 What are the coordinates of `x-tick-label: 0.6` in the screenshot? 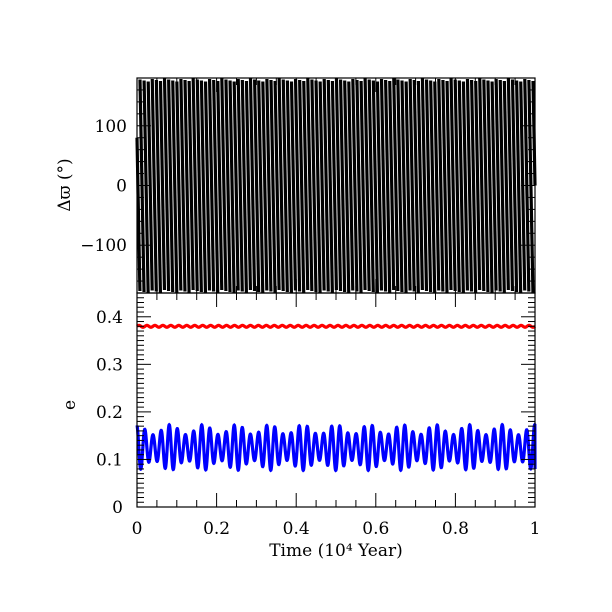 It's located at (375, 529).